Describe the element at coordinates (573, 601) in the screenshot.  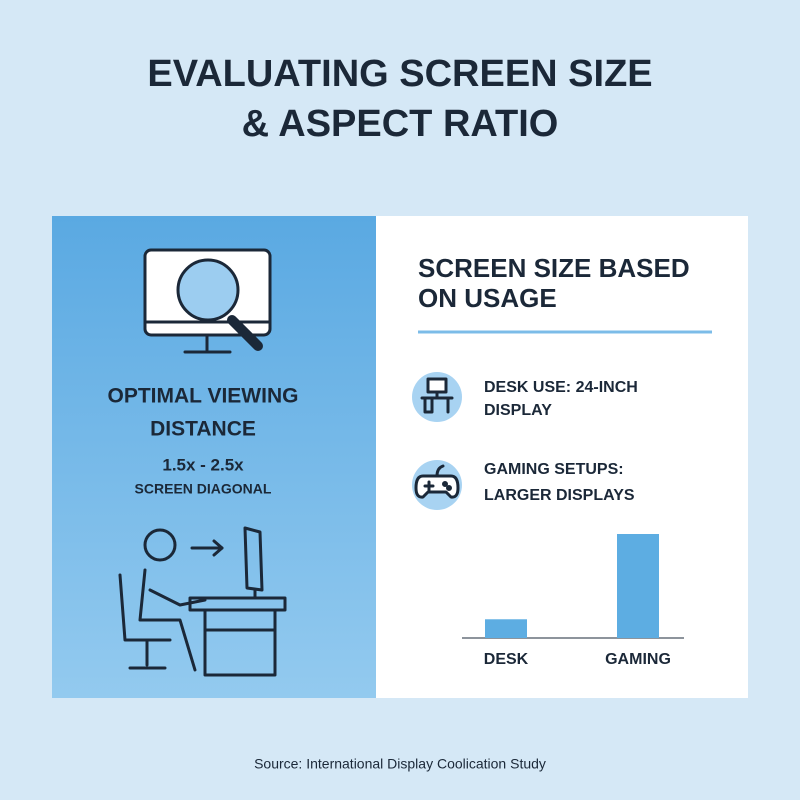
I see `bar-chart: DESK GAMING` at that location.